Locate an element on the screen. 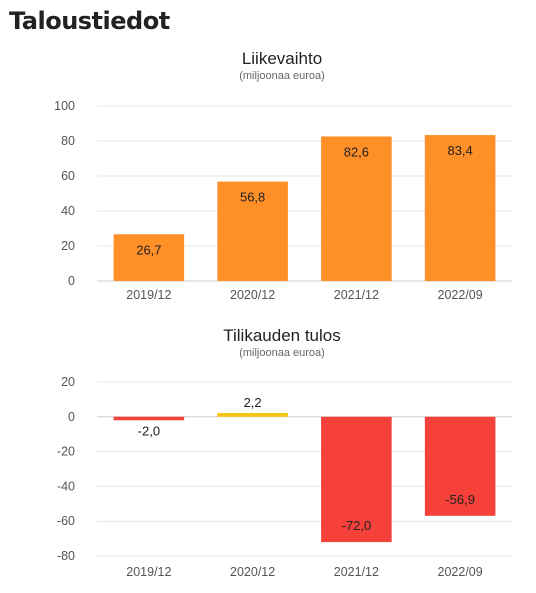  y-tick-label: -40 is located at coordinates (66, 486).